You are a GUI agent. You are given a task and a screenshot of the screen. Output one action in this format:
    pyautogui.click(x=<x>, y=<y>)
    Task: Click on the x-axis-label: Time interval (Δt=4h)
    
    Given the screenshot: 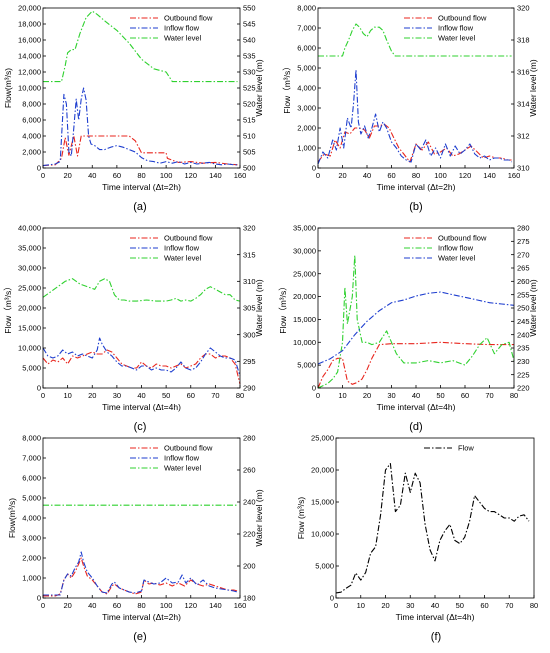 What is the action you would take?
    pyautogui.click(x=416, y=407)
    